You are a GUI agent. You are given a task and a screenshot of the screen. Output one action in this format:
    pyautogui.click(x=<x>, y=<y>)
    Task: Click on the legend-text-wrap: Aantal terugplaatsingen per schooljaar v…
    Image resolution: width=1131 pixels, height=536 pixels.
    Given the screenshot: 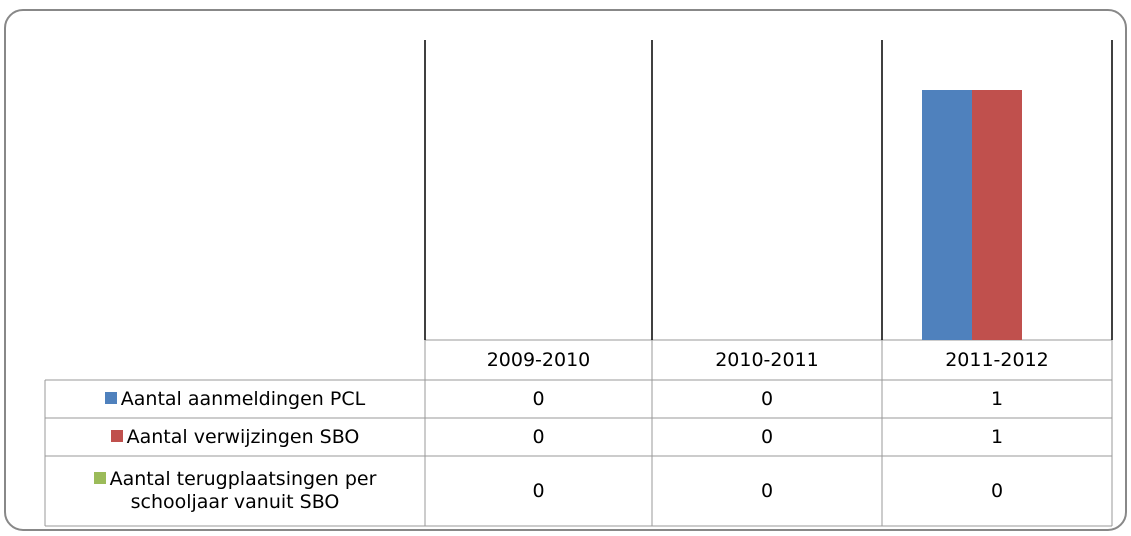 What is the action you would take?
    pyautogui.click(x=235, y=491)
    